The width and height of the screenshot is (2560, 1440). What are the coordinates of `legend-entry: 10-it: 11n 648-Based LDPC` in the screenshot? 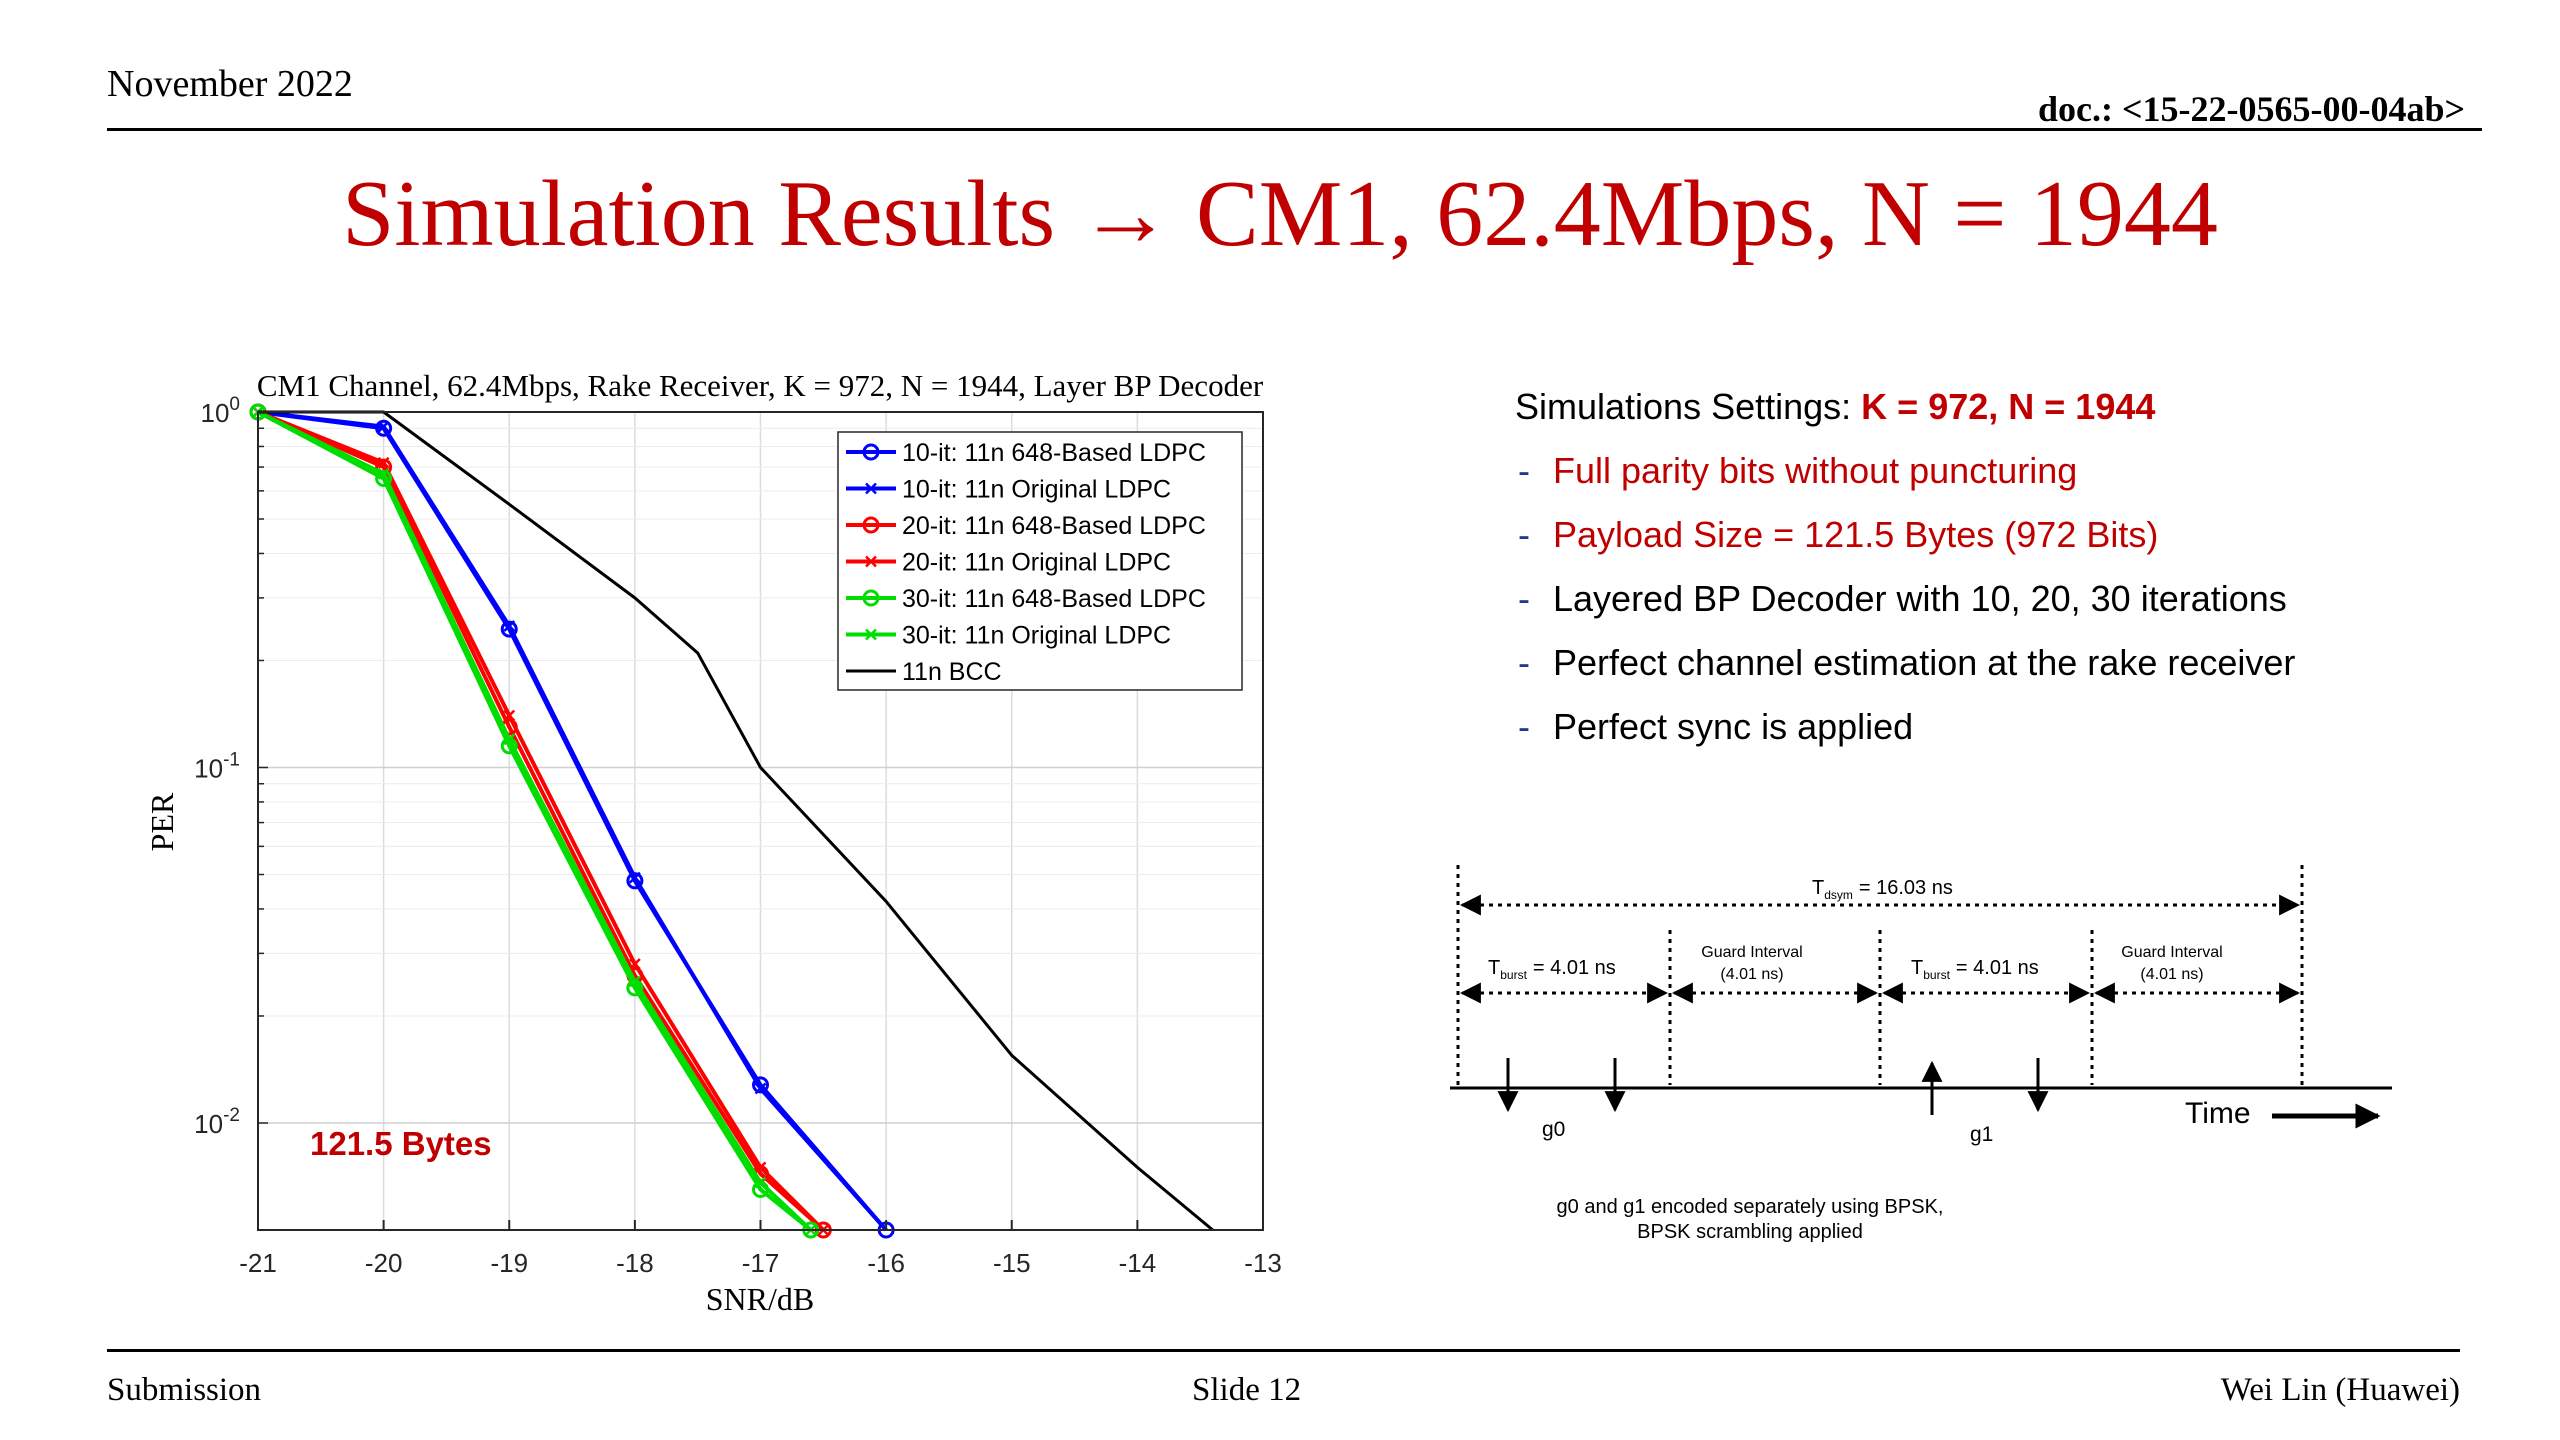 It's located at (1054, 453).